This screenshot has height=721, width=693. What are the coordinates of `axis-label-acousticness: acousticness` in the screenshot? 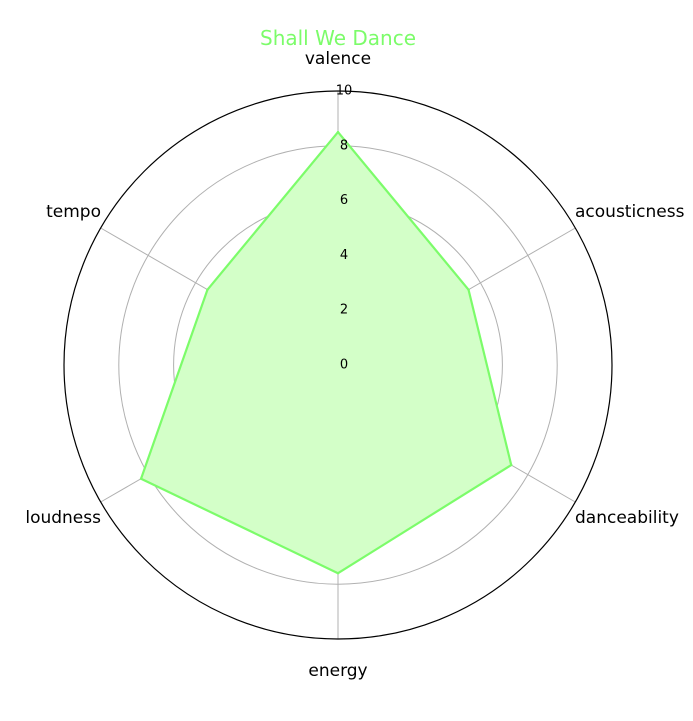 It's located at (630, 212).